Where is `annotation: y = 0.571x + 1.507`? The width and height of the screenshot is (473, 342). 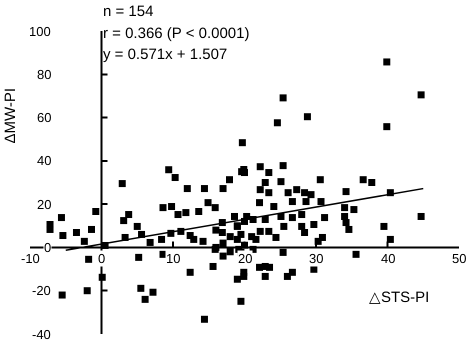 annotation: y = 0.571x + 1.507 is located at coordinates (165, 54).